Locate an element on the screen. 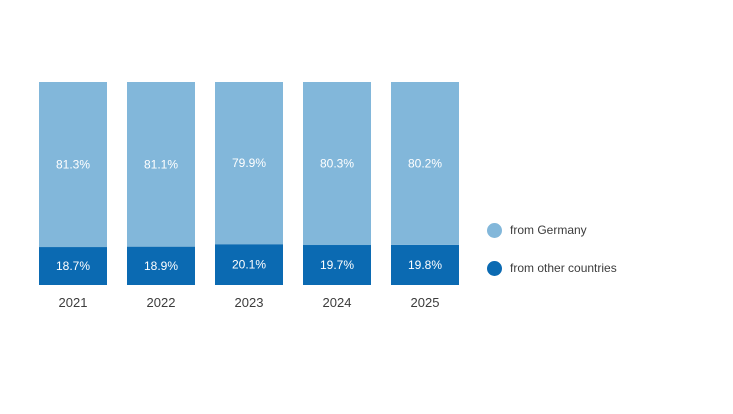  data-label-from-germany-2024: 80.3% is located at coordinates (337, 164).